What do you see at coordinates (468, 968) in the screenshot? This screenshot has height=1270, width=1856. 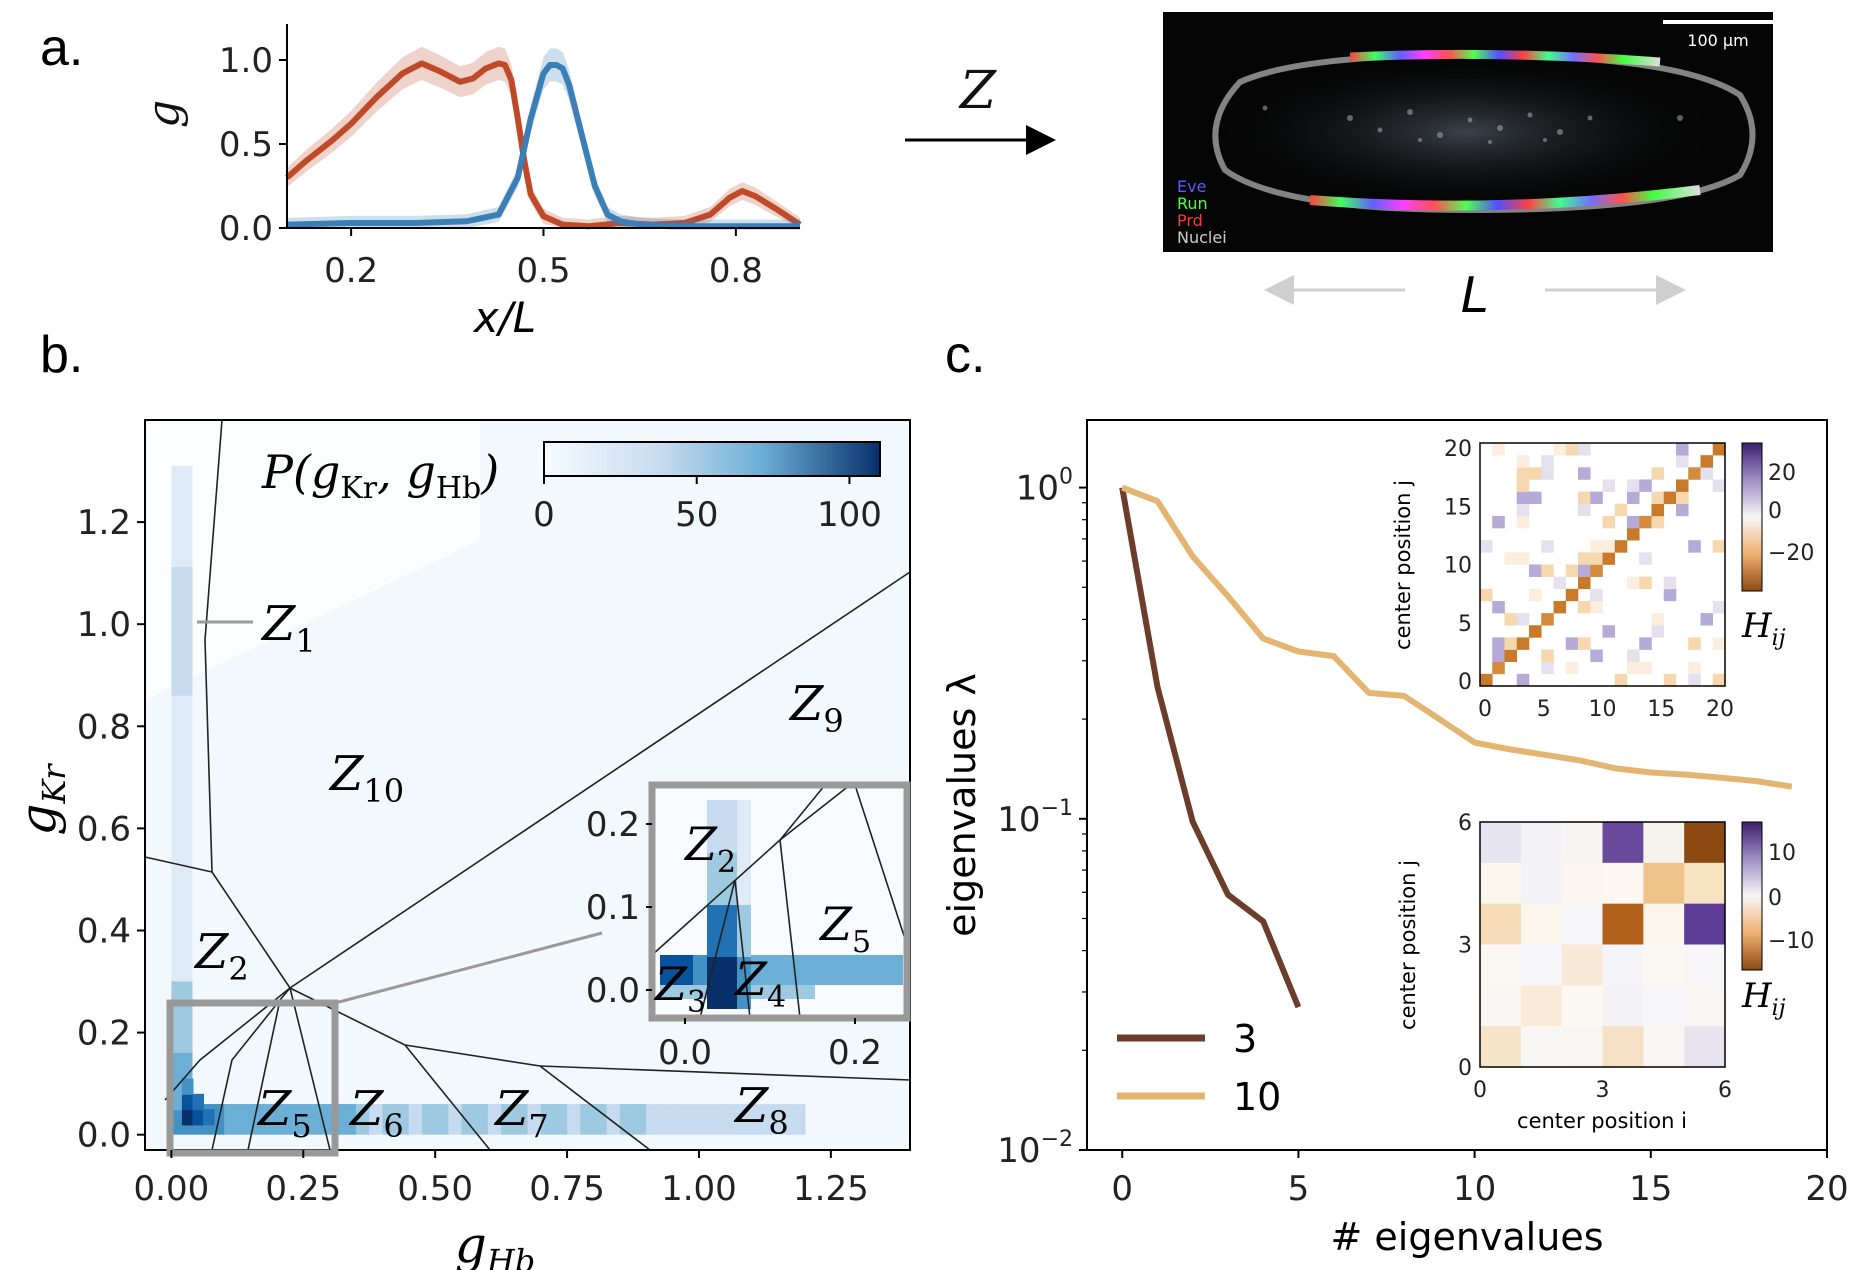 I see `zoom-connector` at bounding box center [468, 968].